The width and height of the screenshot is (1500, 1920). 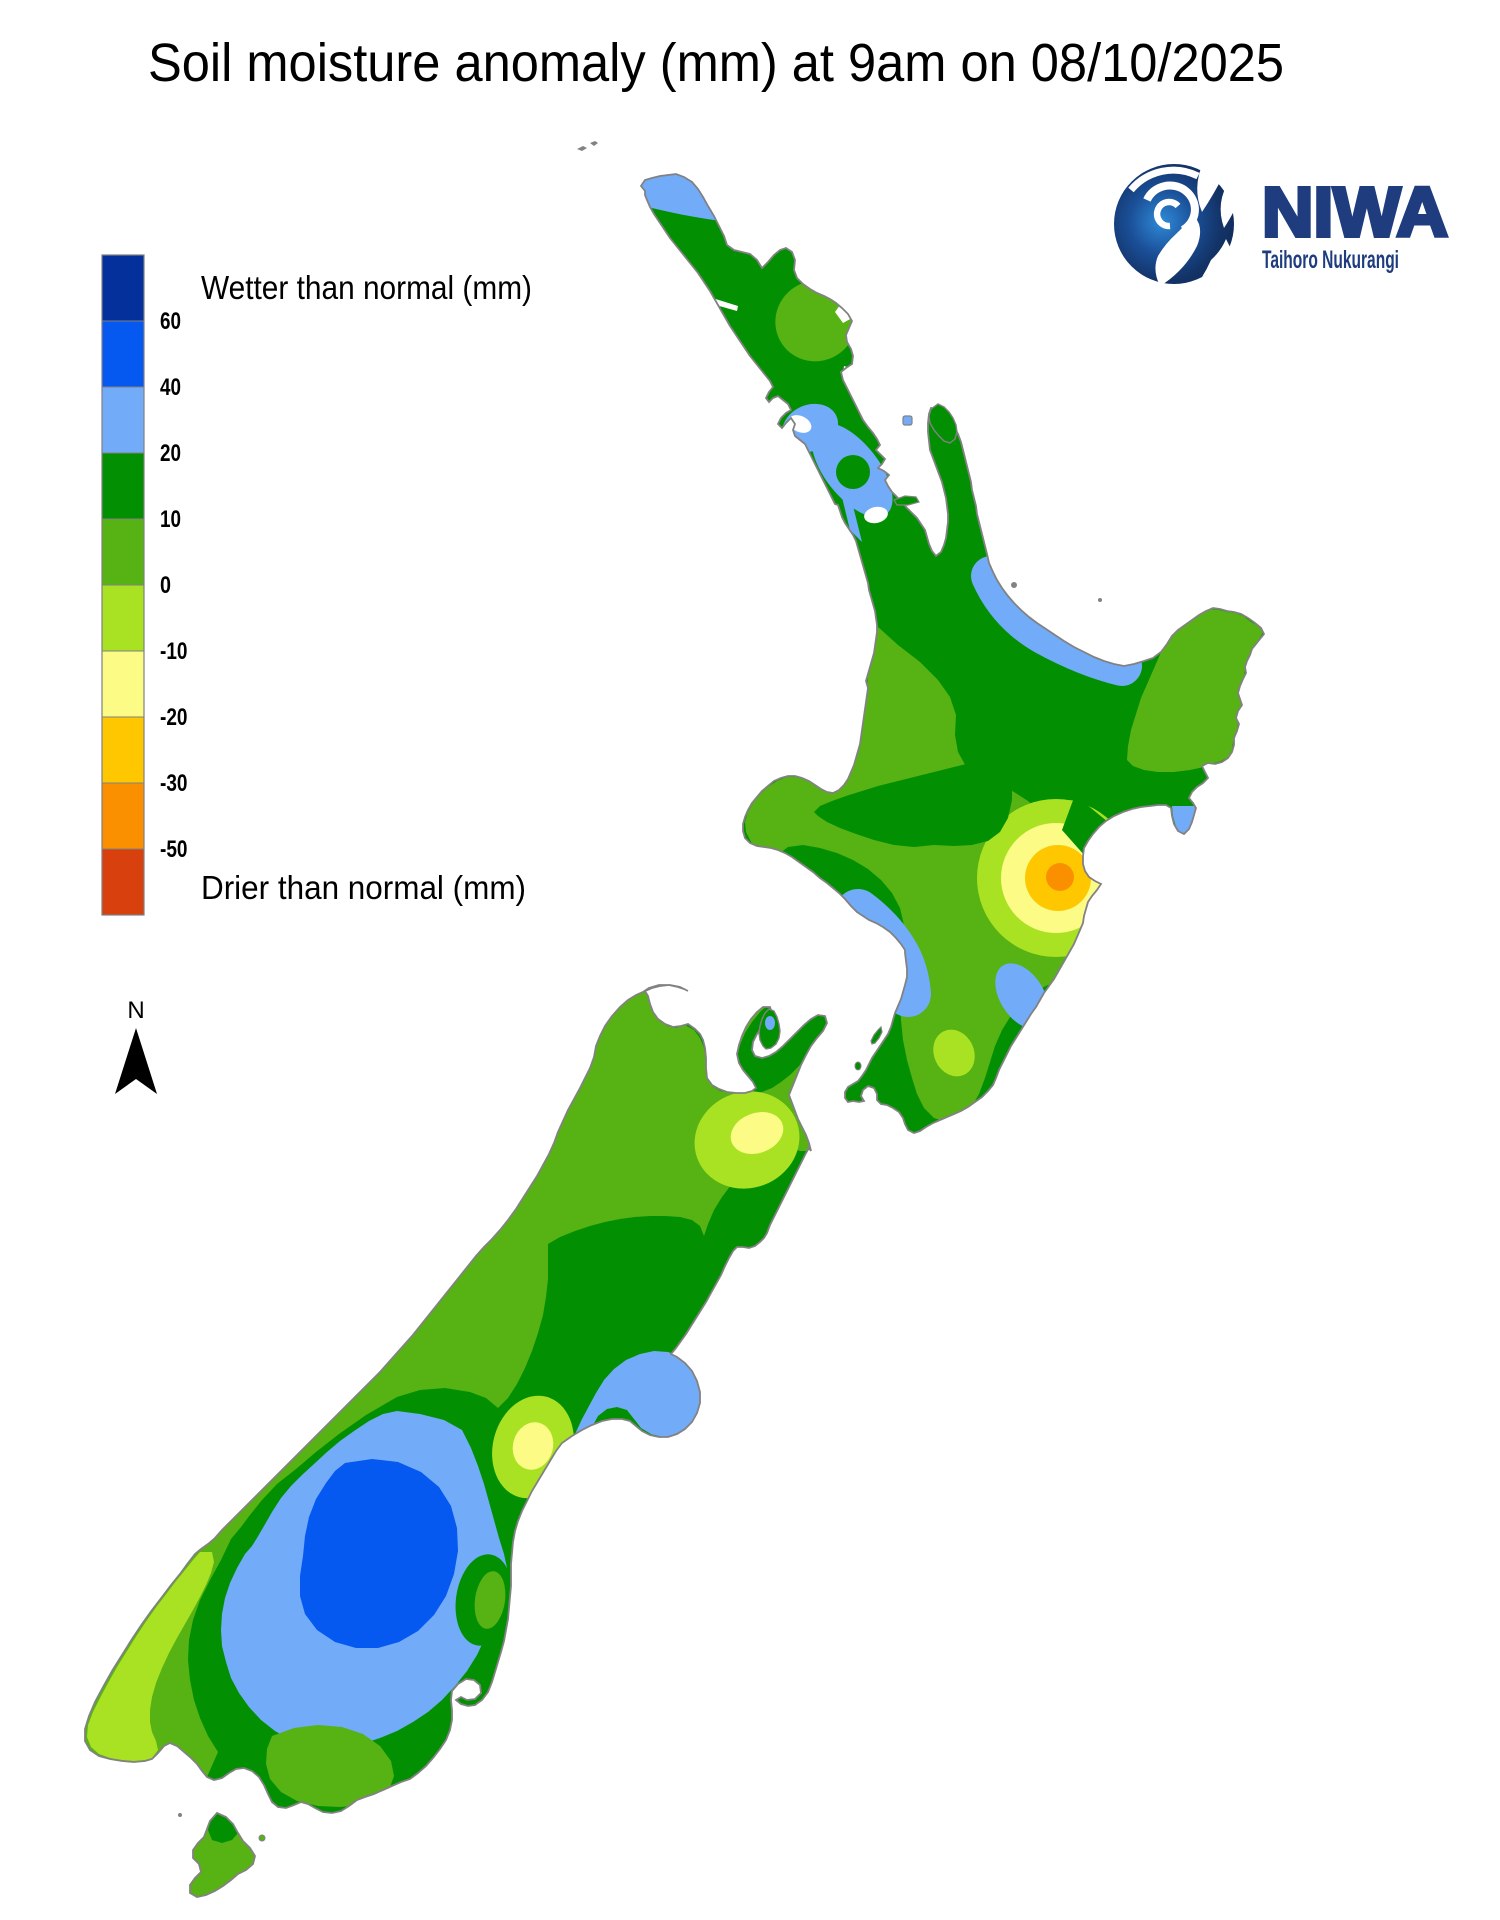 I want to click on svg-text: Taihoro Nukurangi, so click(x=1330, y=260).